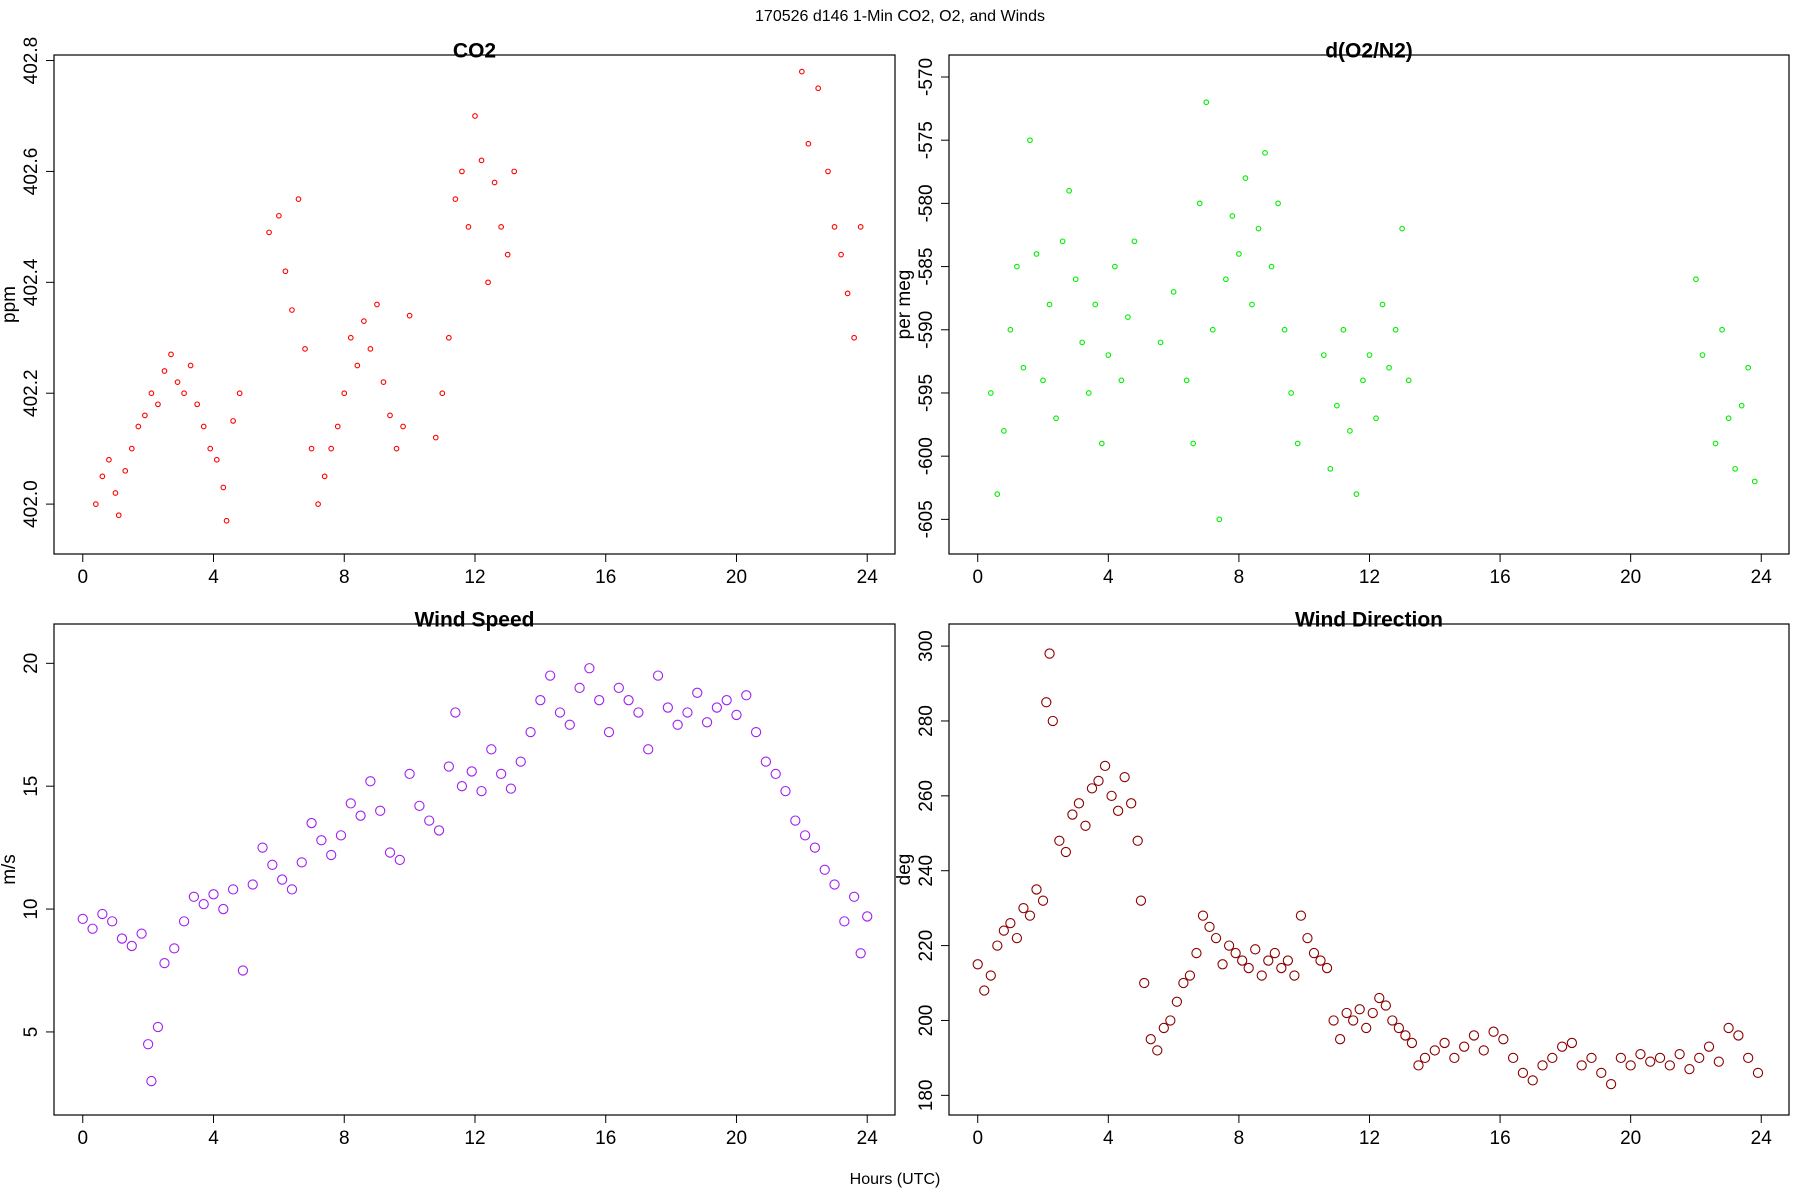 This screenshot has width=1800, height=1200. I want to click on x-axis-label: Hours (UTC), so click(895, 1179).